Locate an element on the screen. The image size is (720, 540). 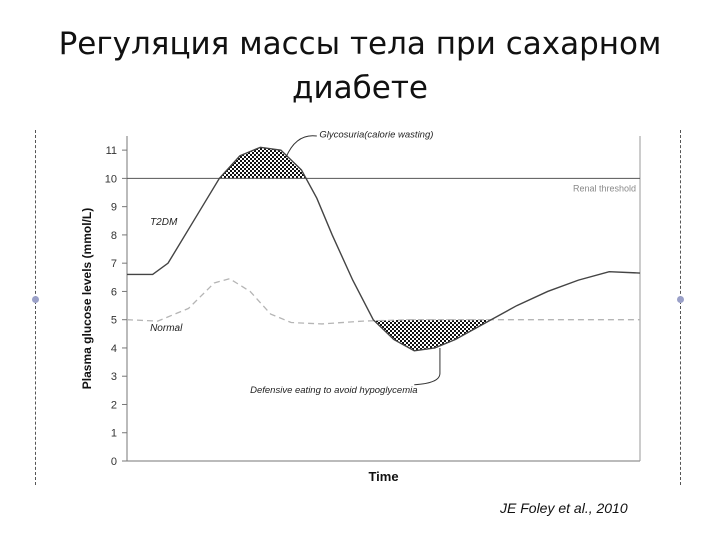
hypoglycemia-leader-line is located at coordinates (427, 366).